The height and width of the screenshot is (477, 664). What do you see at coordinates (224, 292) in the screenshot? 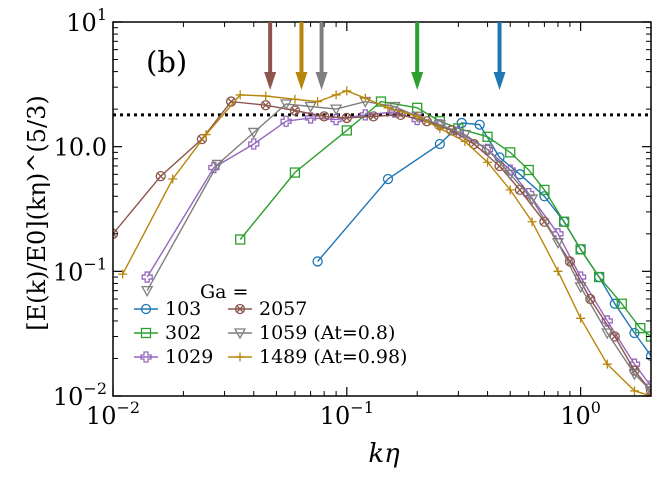
I see `legend-title: Ga =` at bounding box center [224, 292].